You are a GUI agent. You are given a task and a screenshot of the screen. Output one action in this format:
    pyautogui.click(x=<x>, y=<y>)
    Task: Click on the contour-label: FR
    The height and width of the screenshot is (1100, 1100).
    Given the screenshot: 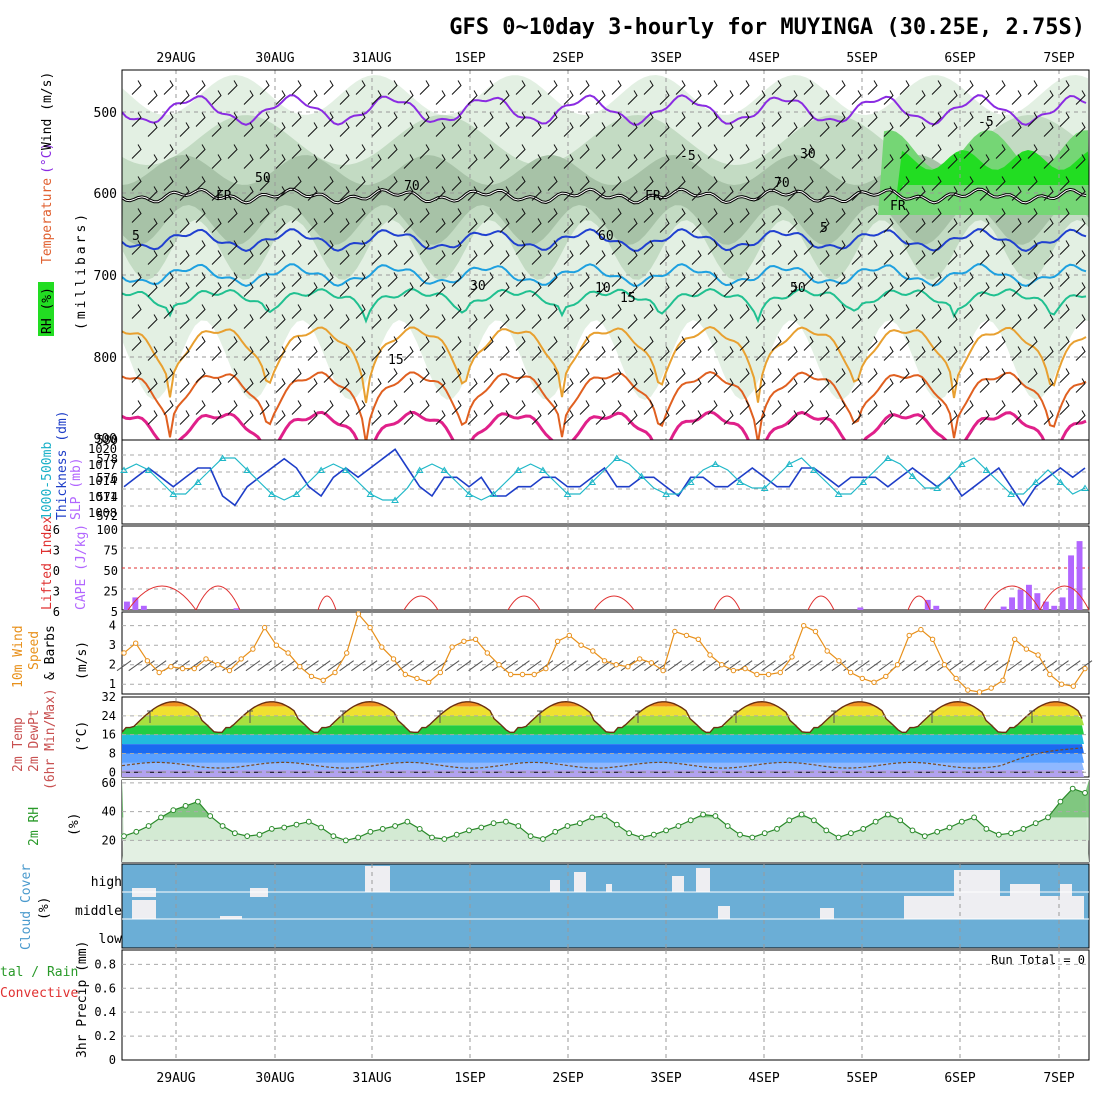 What is the action you would take?
    pyautogui.click(x=224, y=196)
    